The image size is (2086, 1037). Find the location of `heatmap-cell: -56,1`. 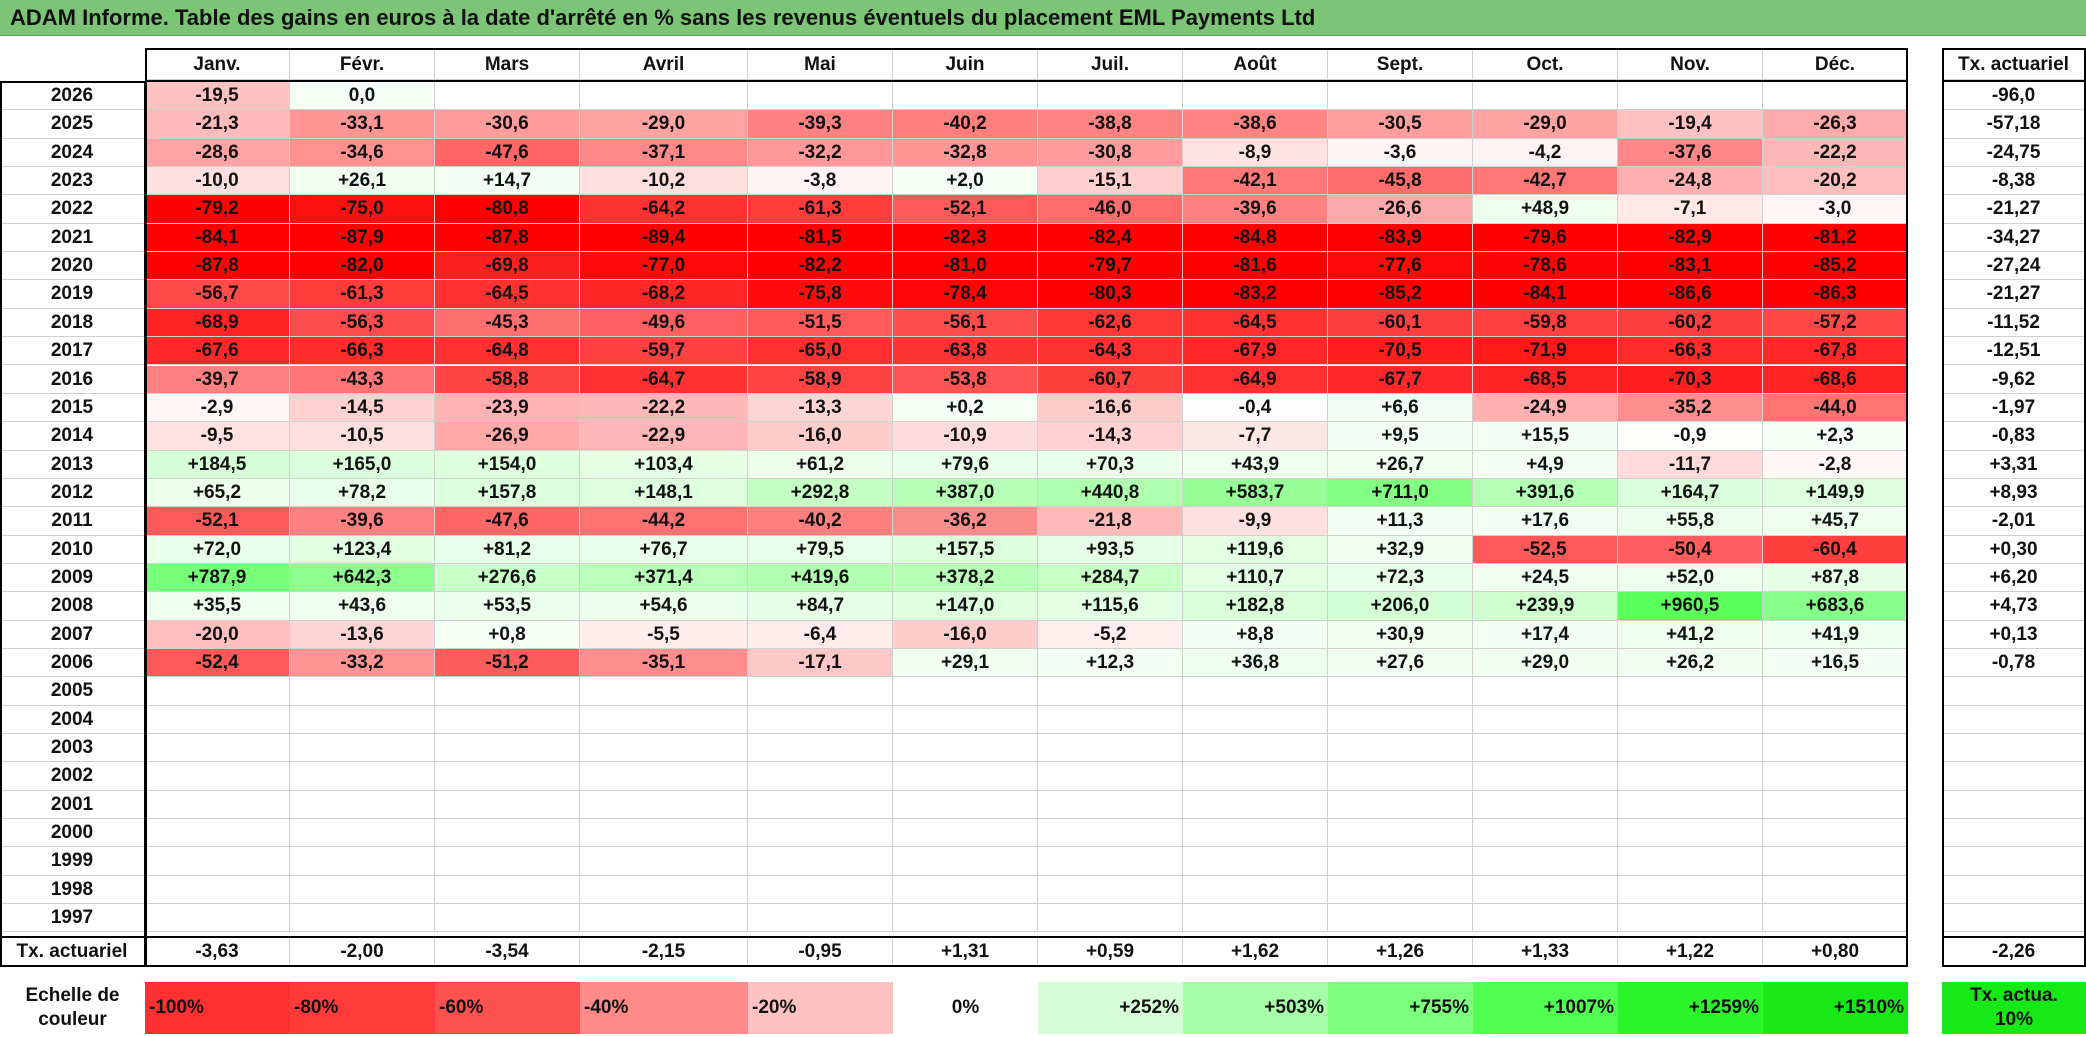

heatmap-cell: -56,1 is located at coordinates (965, 323).